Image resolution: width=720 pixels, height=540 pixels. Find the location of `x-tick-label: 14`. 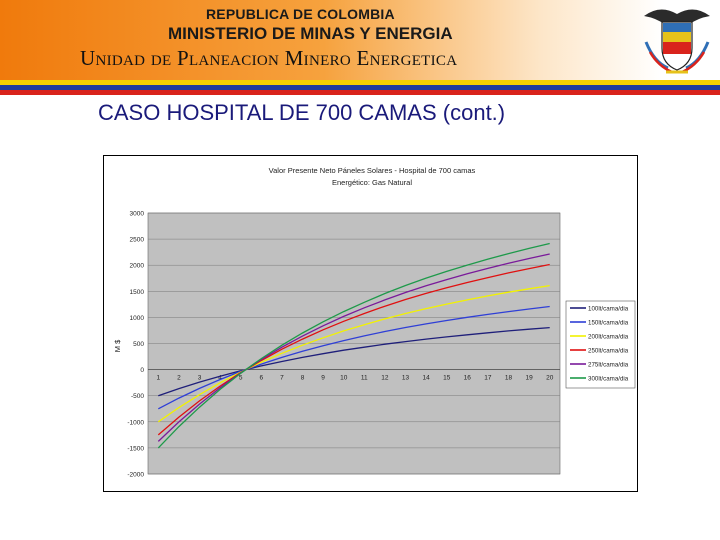

x-tick-label: 14 is located at coordinates (426, 378).